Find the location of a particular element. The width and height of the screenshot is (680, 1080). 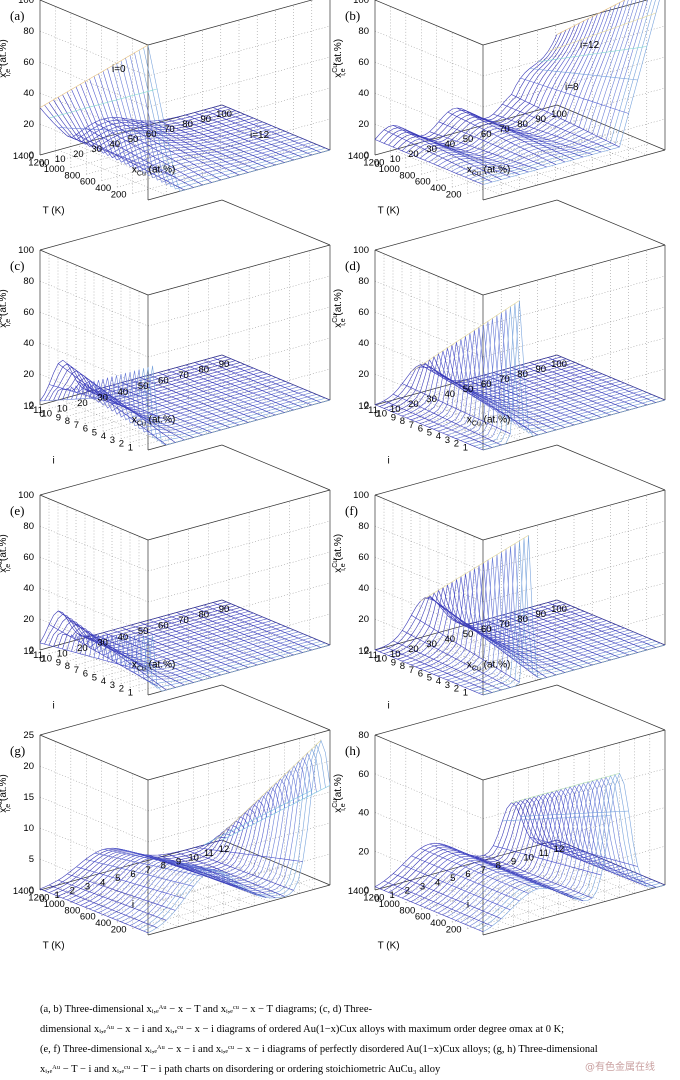

x-tick-label: 11 is located at coordinates (544, 853).